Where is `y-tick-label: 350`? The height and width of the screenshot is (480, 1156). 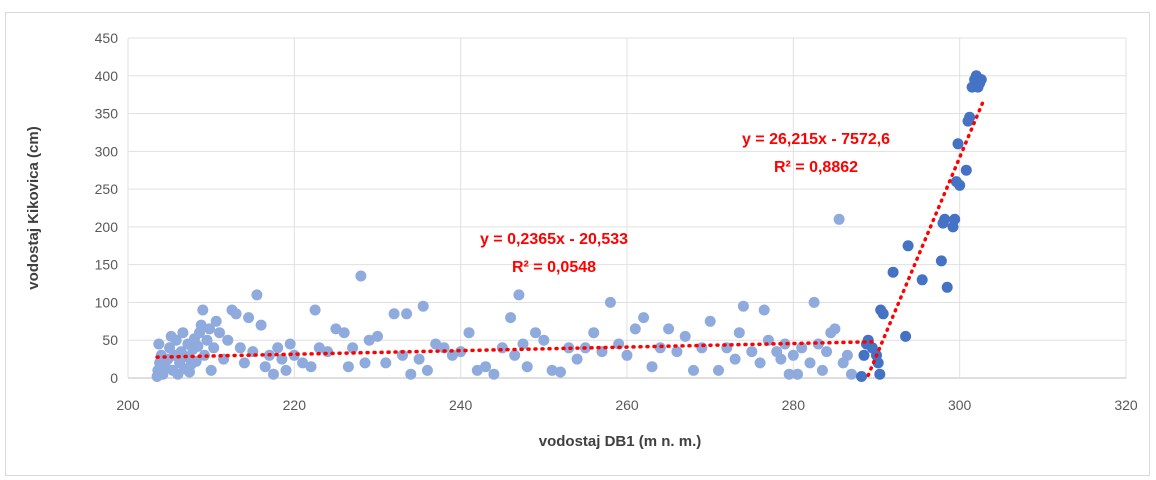
y-tick-label: 350 is located at coordinates (107, 114).